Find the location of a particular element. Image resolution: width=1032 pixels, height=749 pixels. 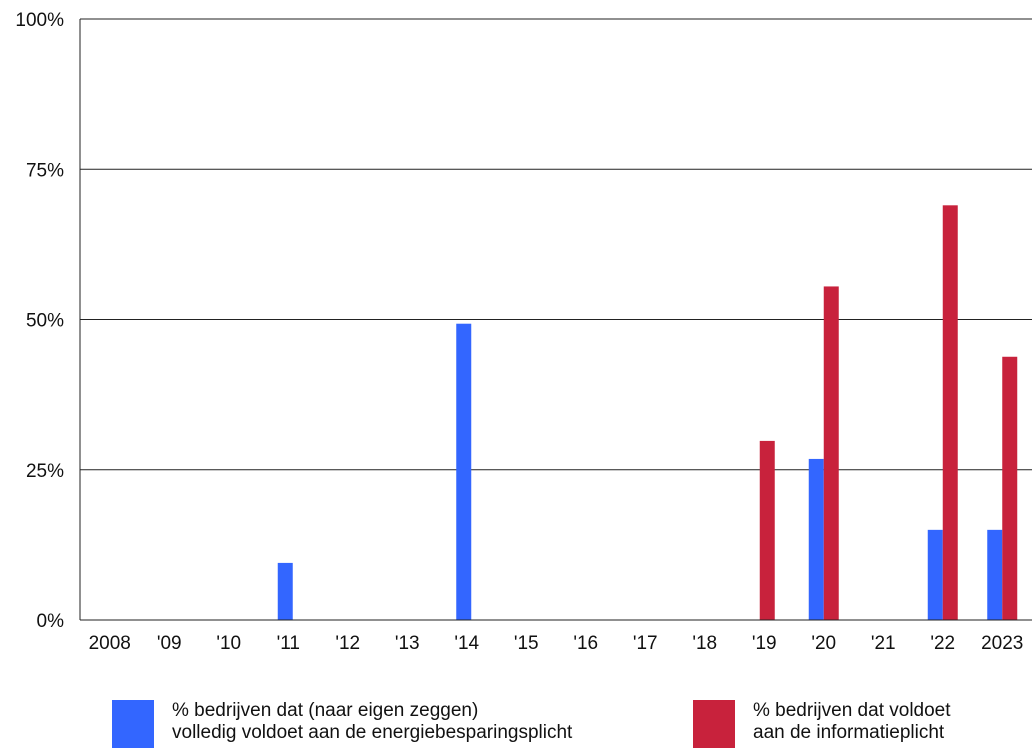

x-tick-label: '20 is located at coordinates (823, 643).